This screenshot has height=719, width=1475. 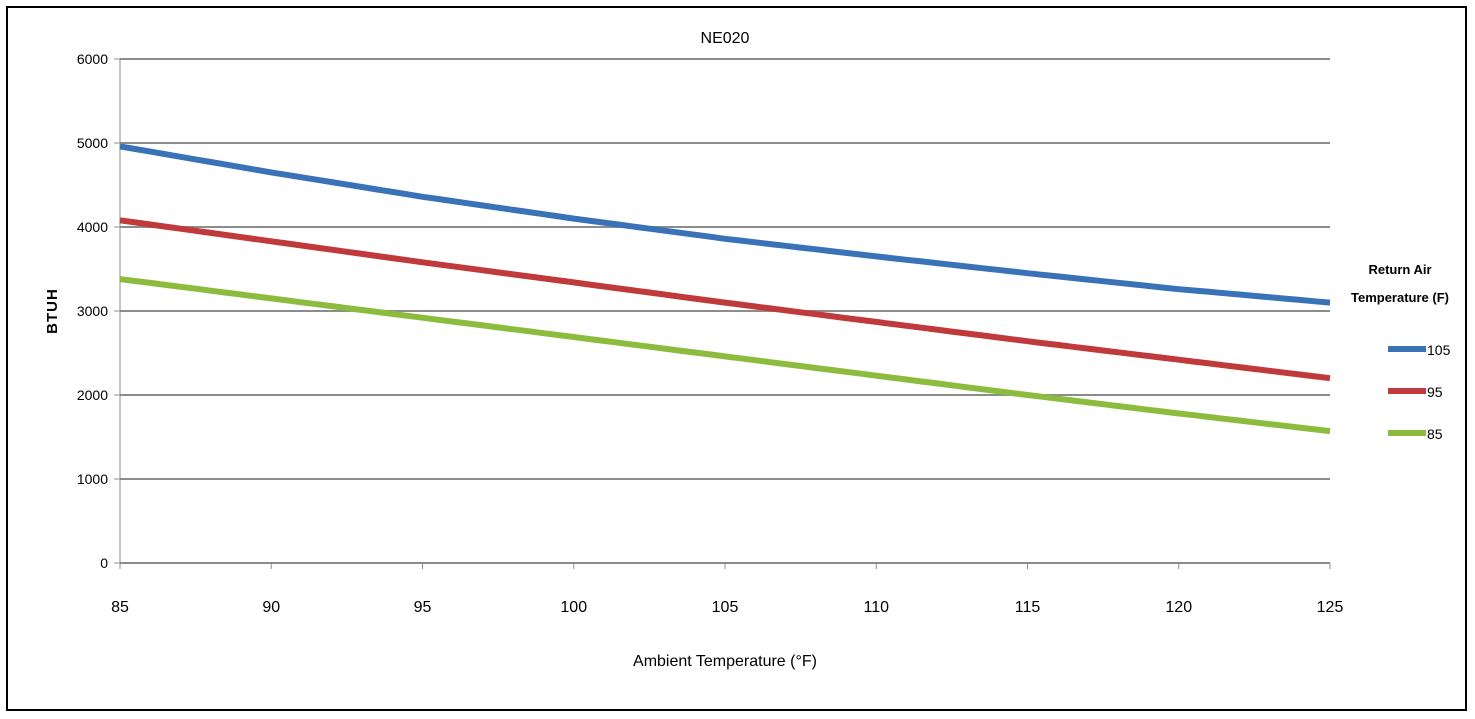 I want to click on y-tick-label-5000: 5000, so click(x=92, y=143).